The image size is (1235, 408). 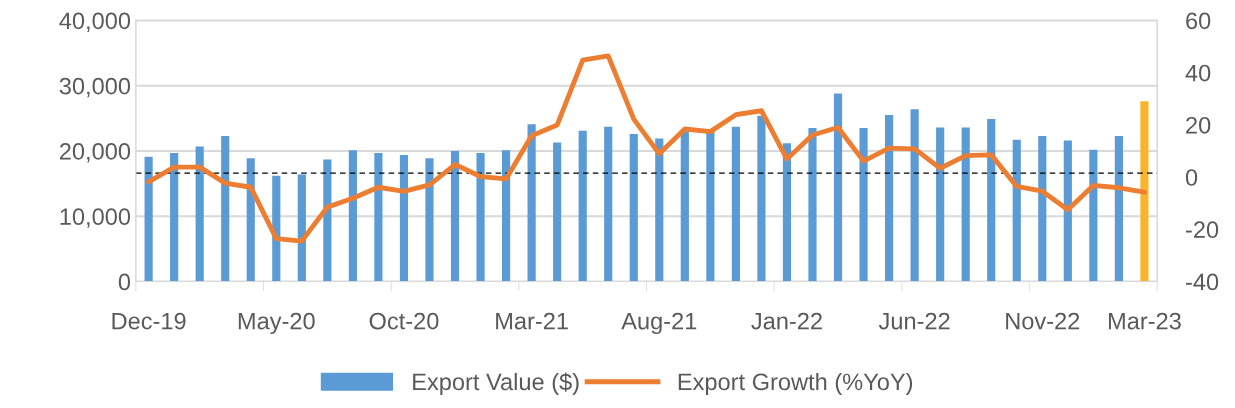 What do you see at coordinates (124, 282) in the screenshot?
I see `y-tick-label: 0` at bounding box center [124, 282].